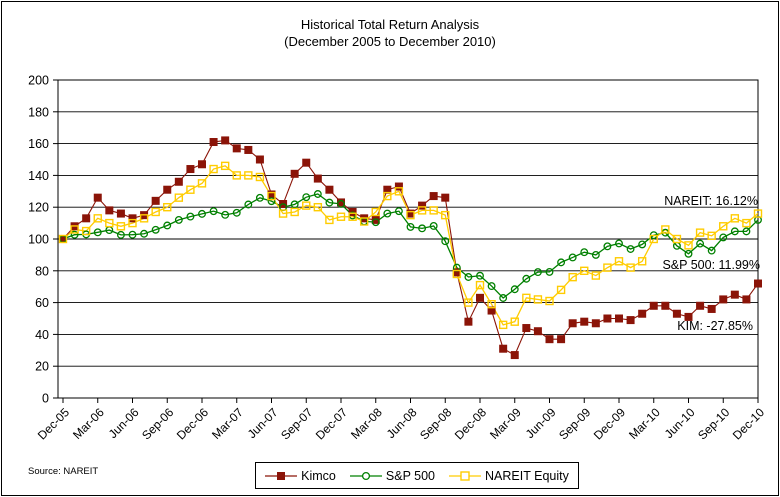 Image resolution: width=780 pixels, height=497 pixels. Describe the element at coordinates (263, 423) in the screenshot. I see `x-axis-label: Jun-07` at that location.